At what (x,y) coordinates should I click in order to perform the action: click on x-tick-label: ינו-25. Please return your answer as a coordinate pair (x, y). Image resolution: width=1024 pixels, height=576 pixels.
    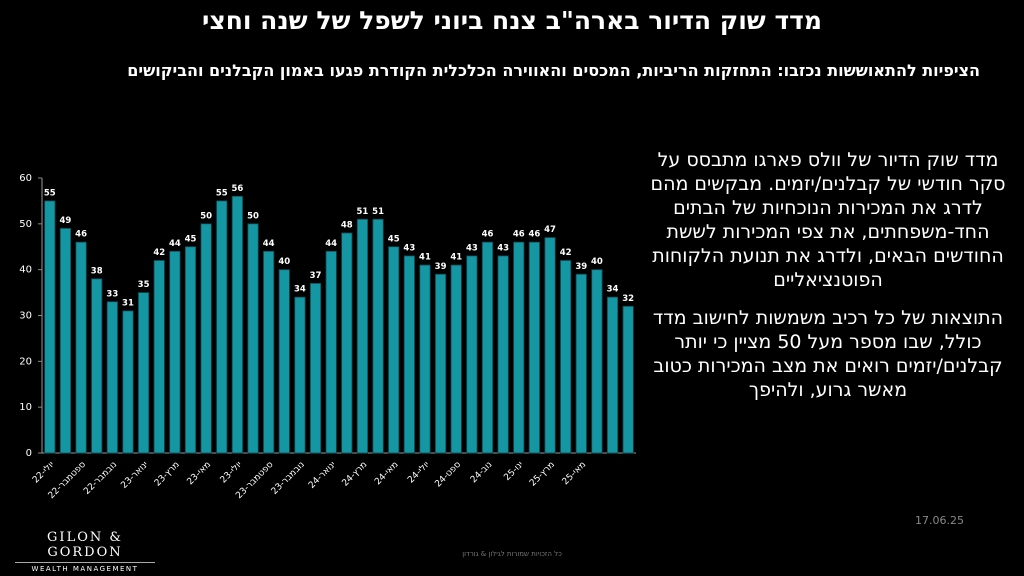
    Looking at the image, I should click on (513, 471).